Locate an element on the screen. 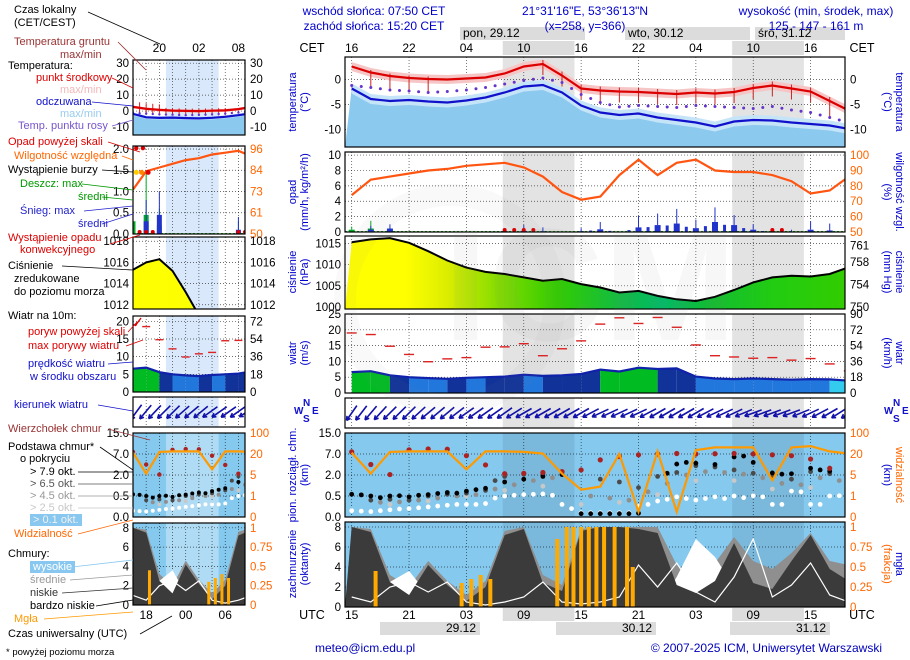  axis-title-line: (m/s) is located at coordinates (305, 353).